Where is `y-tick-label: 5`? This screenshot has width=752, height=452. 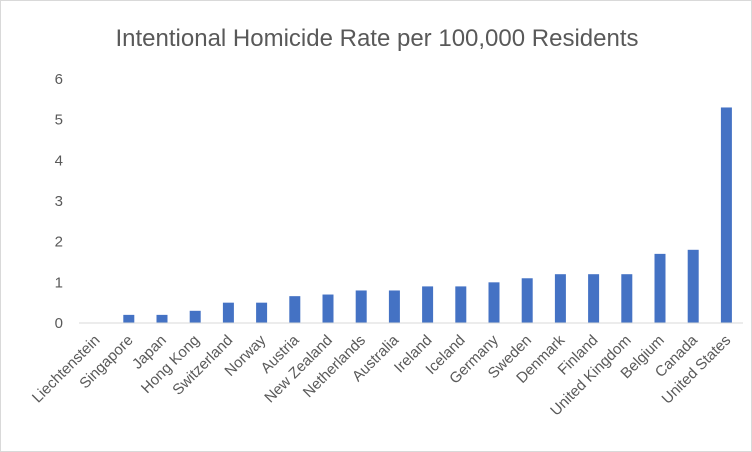 y-tick-label: 5 is located at coordinates (59, 120).